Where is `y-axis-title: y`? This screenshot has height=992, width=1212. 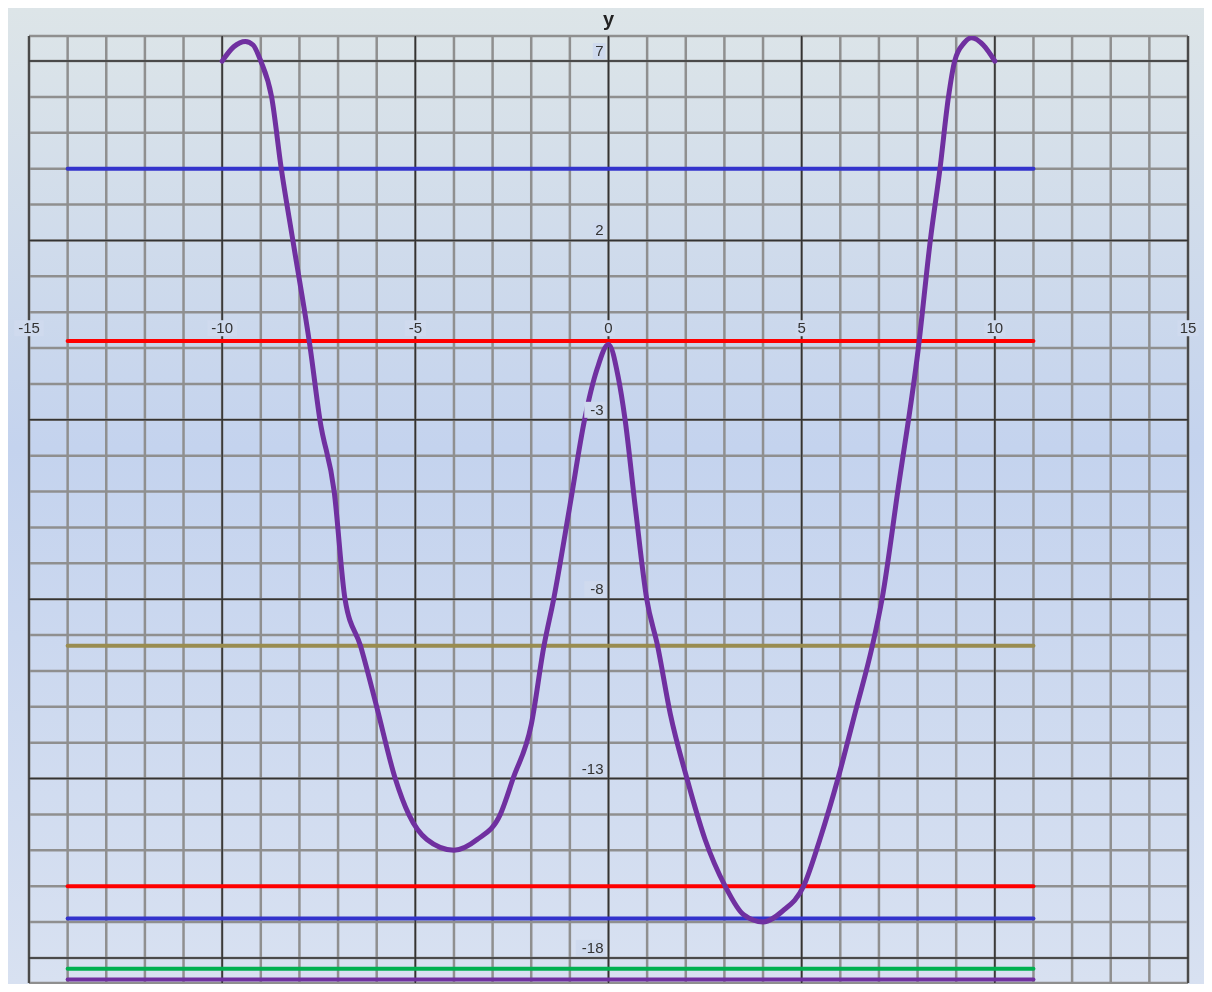
y-axis-title: y is located at coordinates (608, 19).